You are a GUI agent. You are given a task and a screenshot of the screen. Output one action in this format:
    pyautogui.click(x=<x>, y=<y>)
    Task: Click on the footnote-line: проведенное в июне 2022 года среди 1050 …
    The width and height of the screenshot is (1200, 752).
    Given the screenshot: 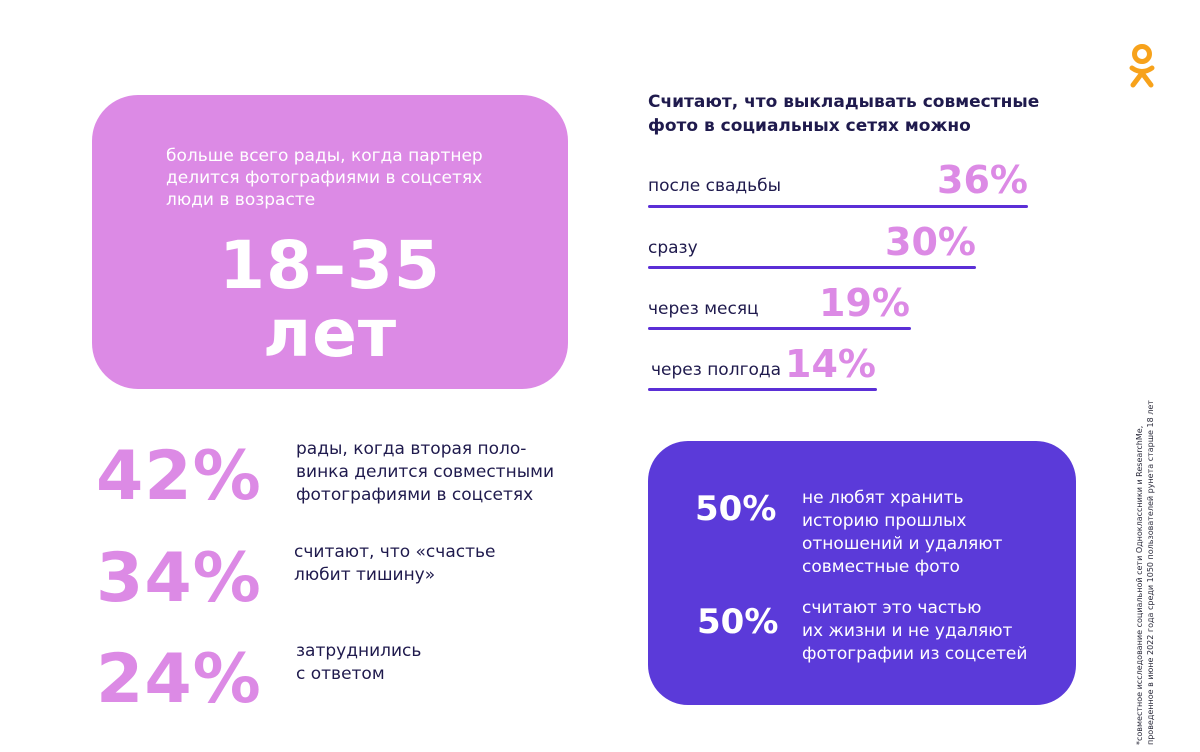 What is the action you would take?
    pyautogui.click(x=1150, y=572)
    